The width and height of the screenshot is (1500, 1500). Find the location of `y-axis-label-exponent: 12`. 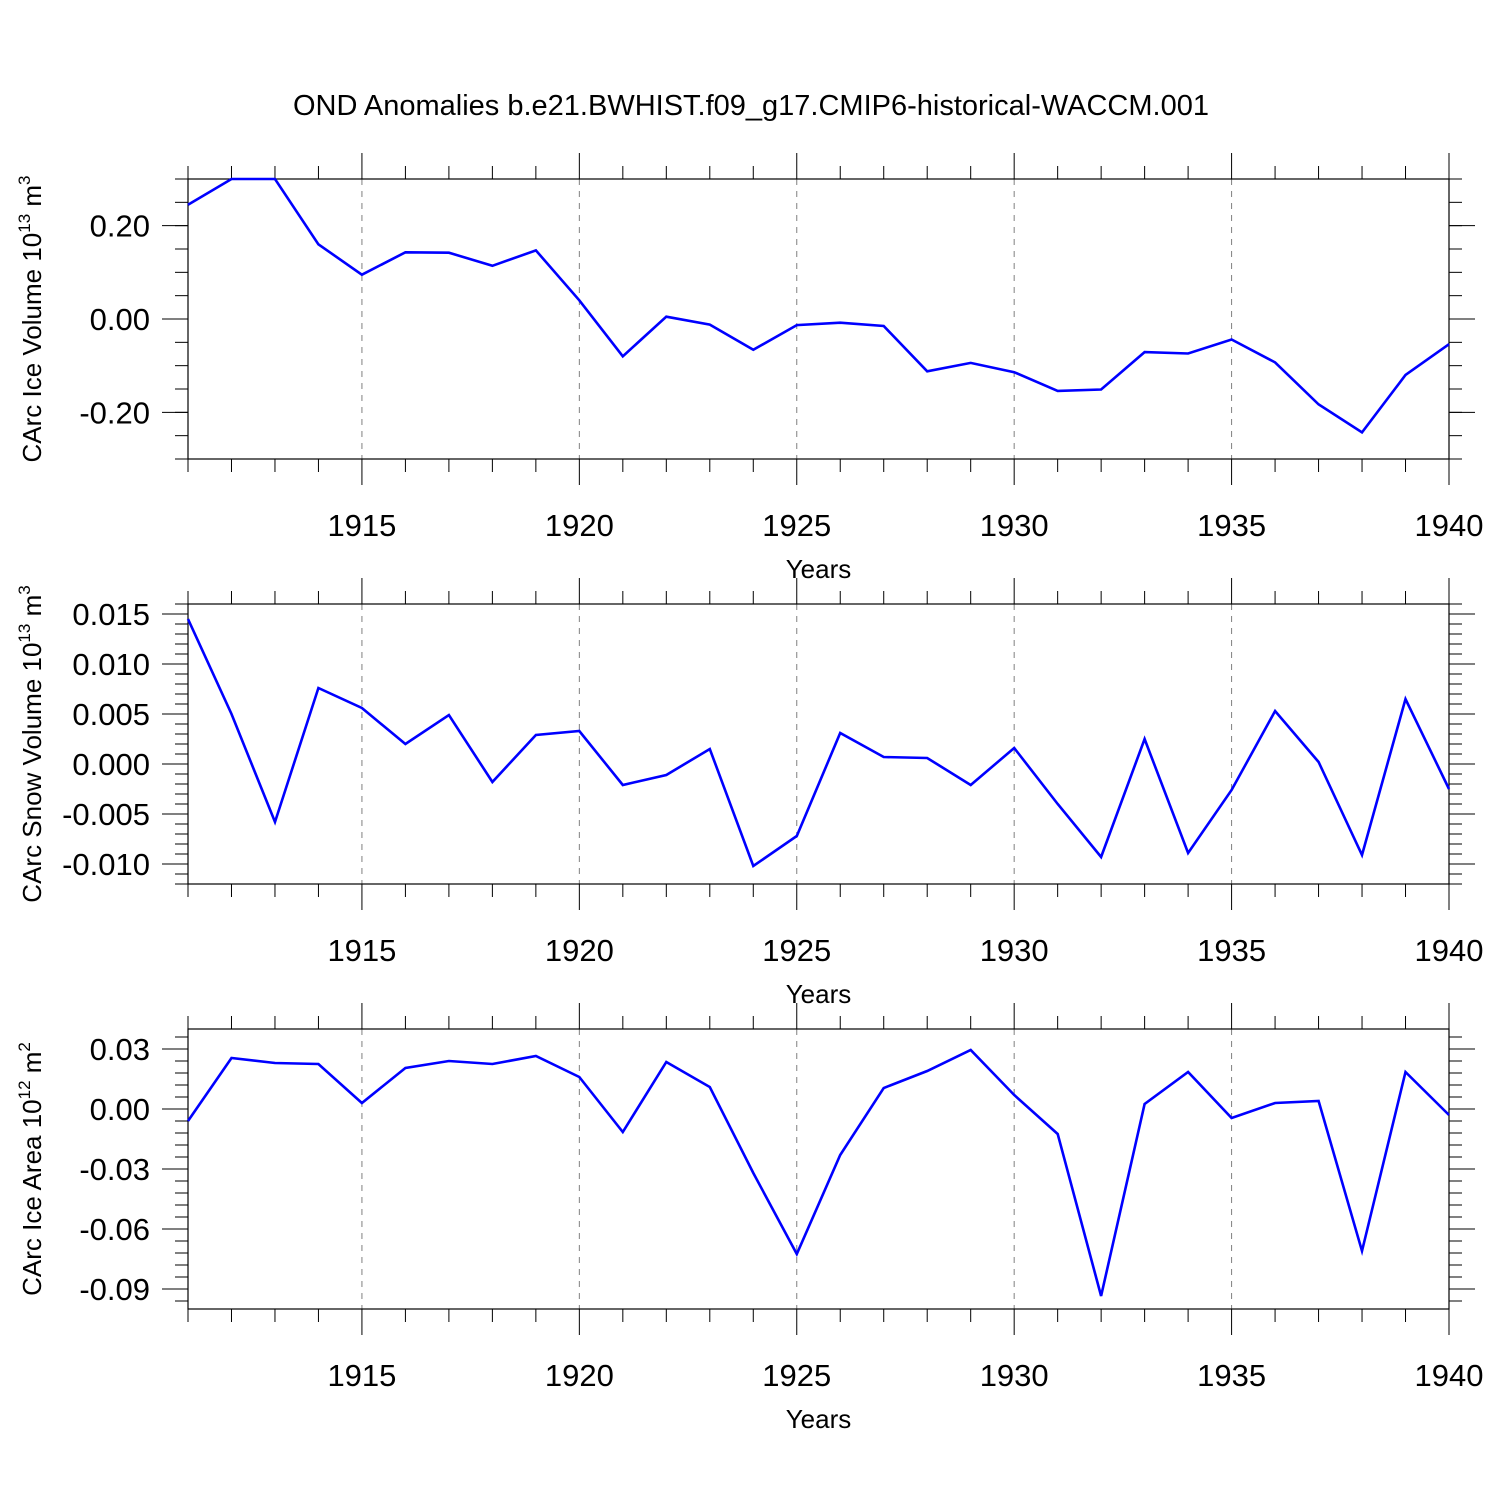

y-axis-label-exponent: 12 is located at coordinates (24, 1089).